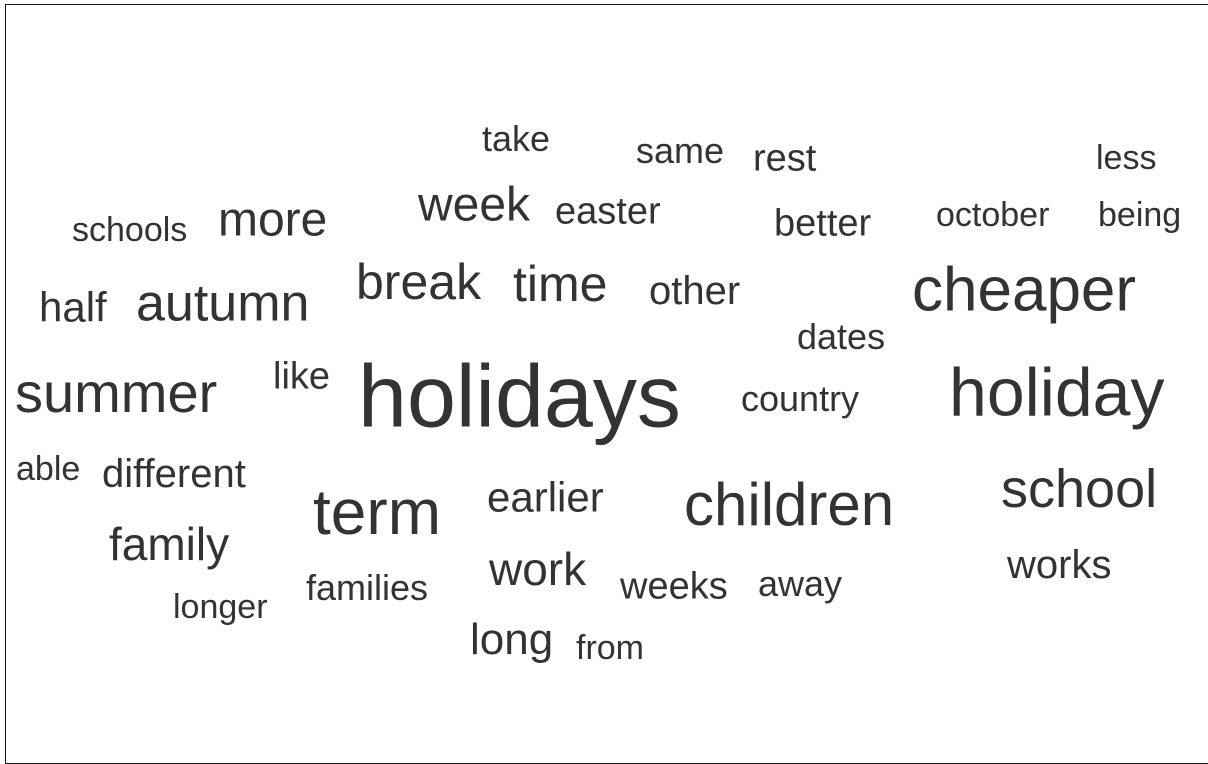 The height and width of the screenshot is (764, 1208). I want to click on word-term: term, so click(377, 511).